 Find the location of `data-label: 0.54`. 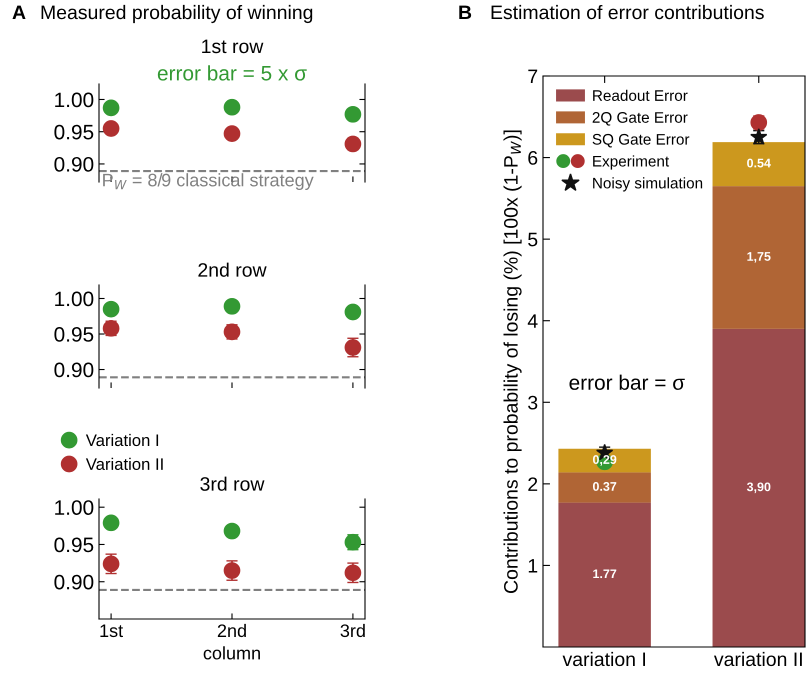

data-label: 0.54 is located at coordinates (759, 163).